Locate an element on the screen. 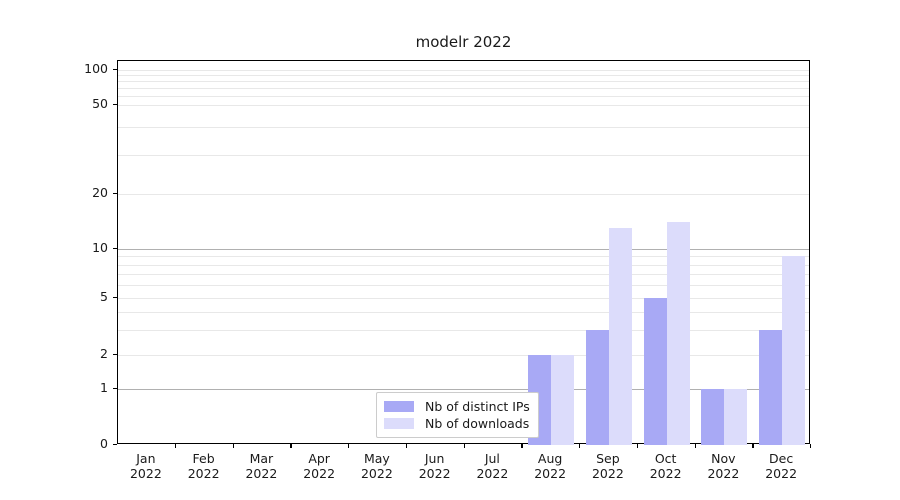 The image size is (900, 500). x-tick-label-jun: Jun 2022 is located at coordinates (435, 466).